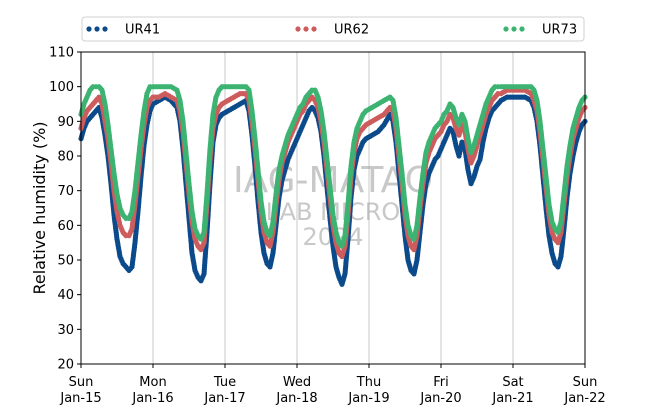  What do you see at coordinates (559, 30) in the screenshot?
I see `legend-label-ur73: UR73` at bounding box center [559, 30].